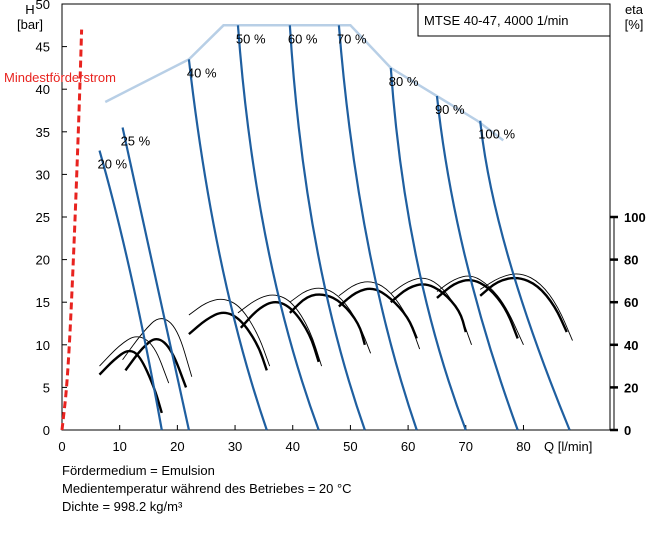 The image size is (662, 534). I want to click on title-box: MTSE 40-47, 4000 1/min, so click(514, 20).